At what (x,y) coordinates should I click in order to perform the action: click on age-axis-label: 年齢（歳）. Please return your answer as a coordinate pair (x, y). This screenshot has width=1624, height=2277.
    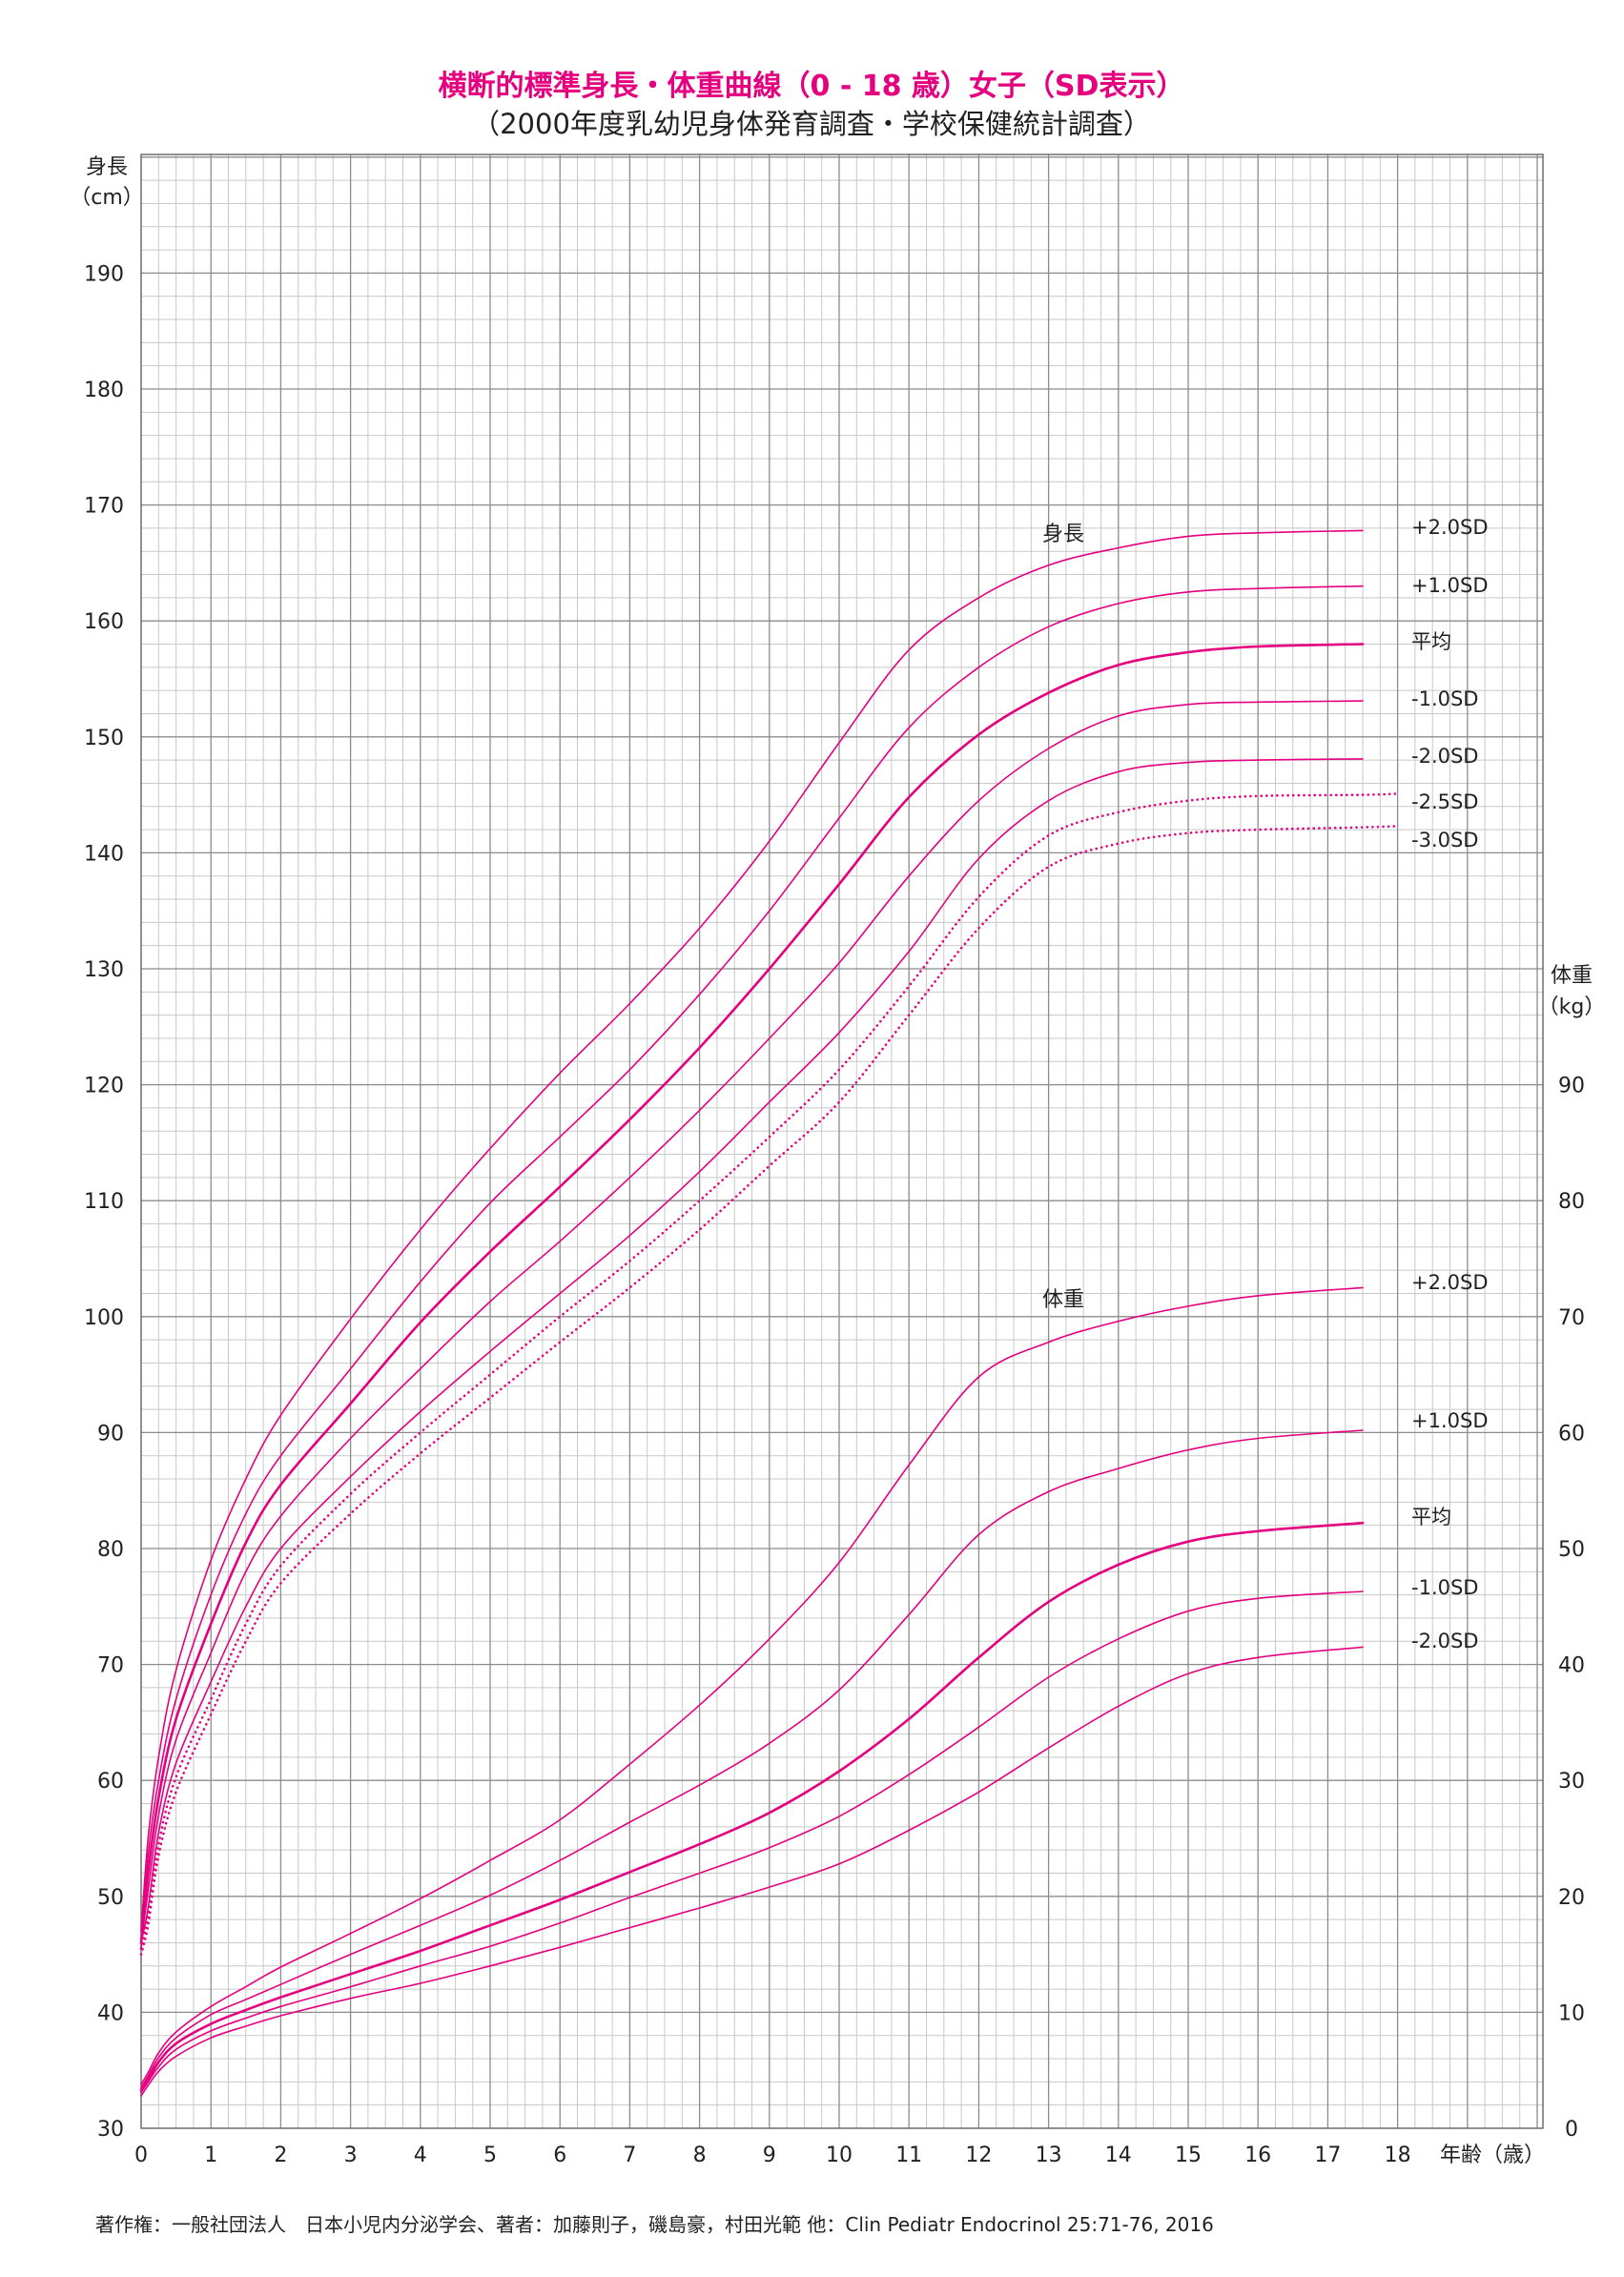
    Looking at the image, I should click on (1492, 2156).